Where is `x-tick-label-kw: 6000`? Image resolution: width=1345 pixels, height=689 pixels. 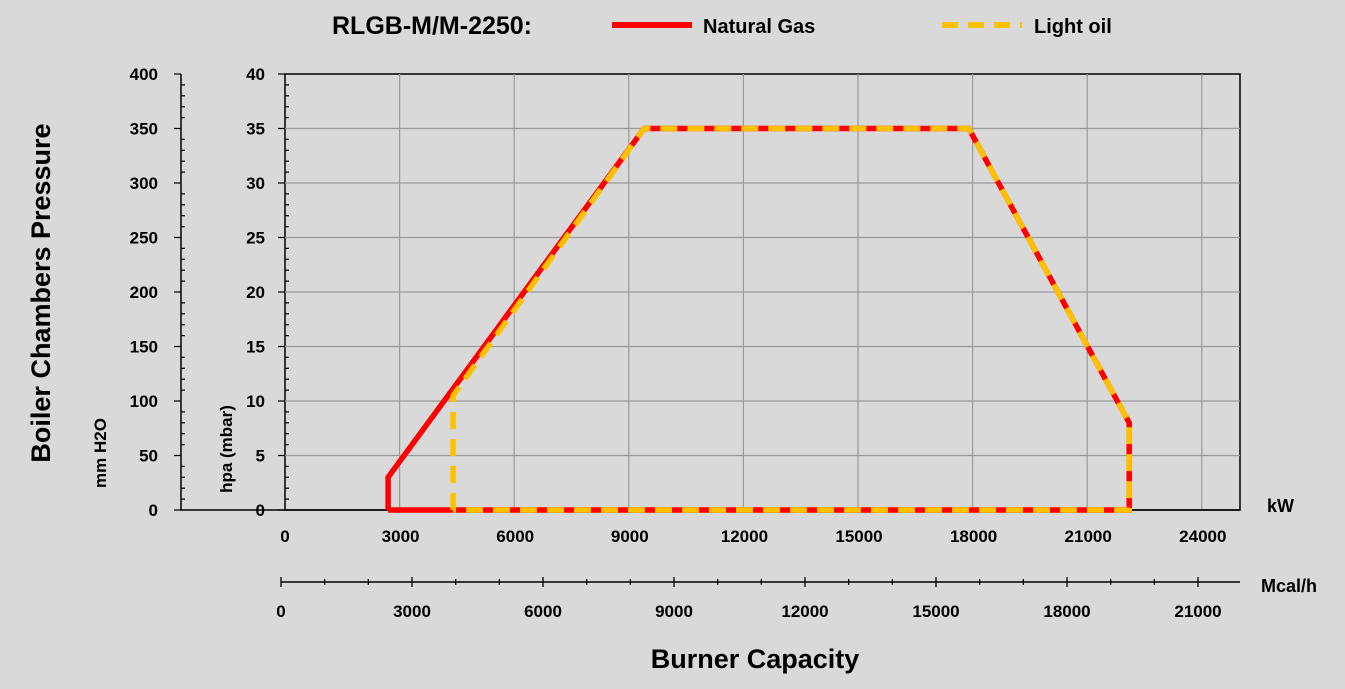 x-tick-label-kw: 6000 is located at coordinates (515, 536).